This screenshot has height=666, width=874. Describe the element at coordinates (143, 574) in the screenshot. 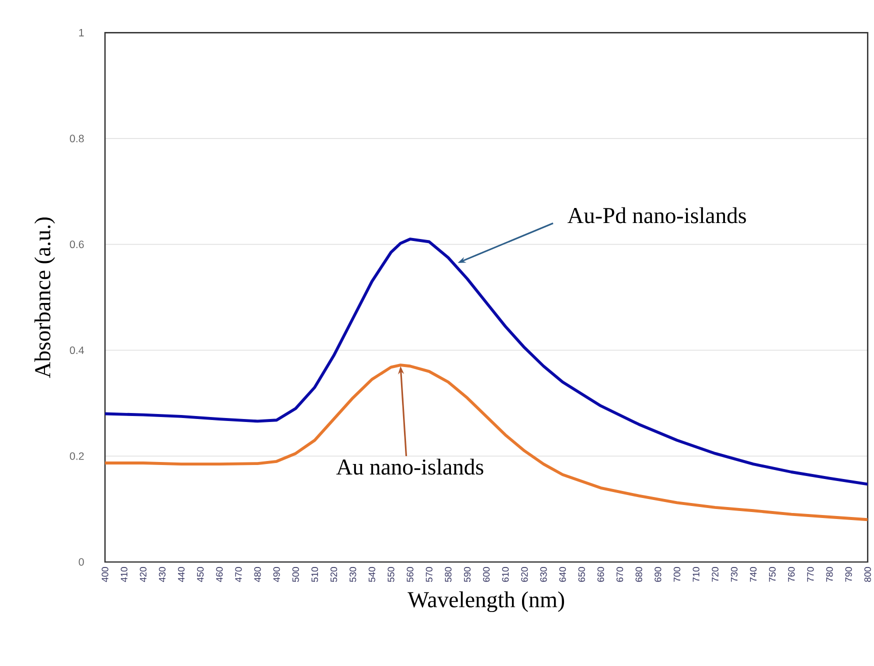

I see `x-tick-label: 420` at that location.